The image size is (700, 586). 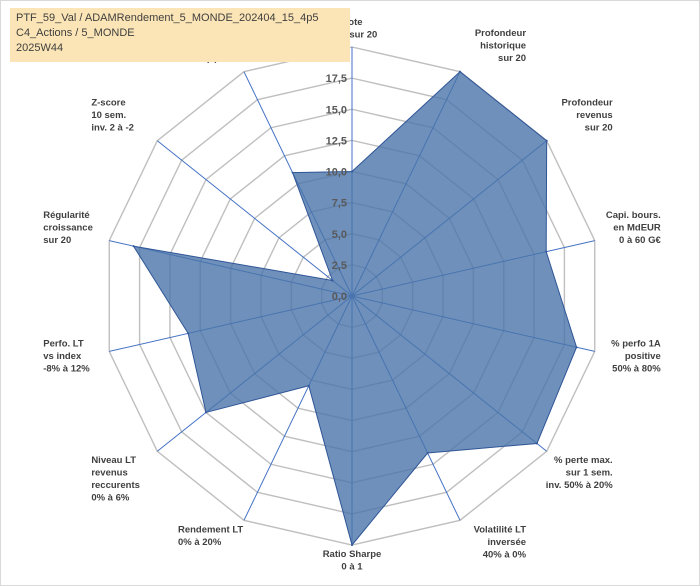 What do you see at coordinates (339, 204) in the screenshot?
I see `tick-label: 7,5` at bounding box center [339, 204].